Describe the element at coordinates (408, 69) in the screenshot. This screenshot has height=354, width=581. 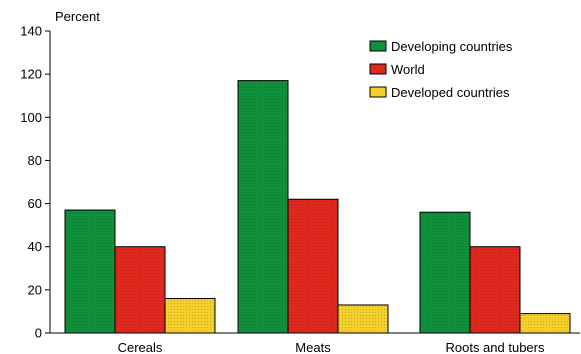
I see `legend-label: World` at that location.